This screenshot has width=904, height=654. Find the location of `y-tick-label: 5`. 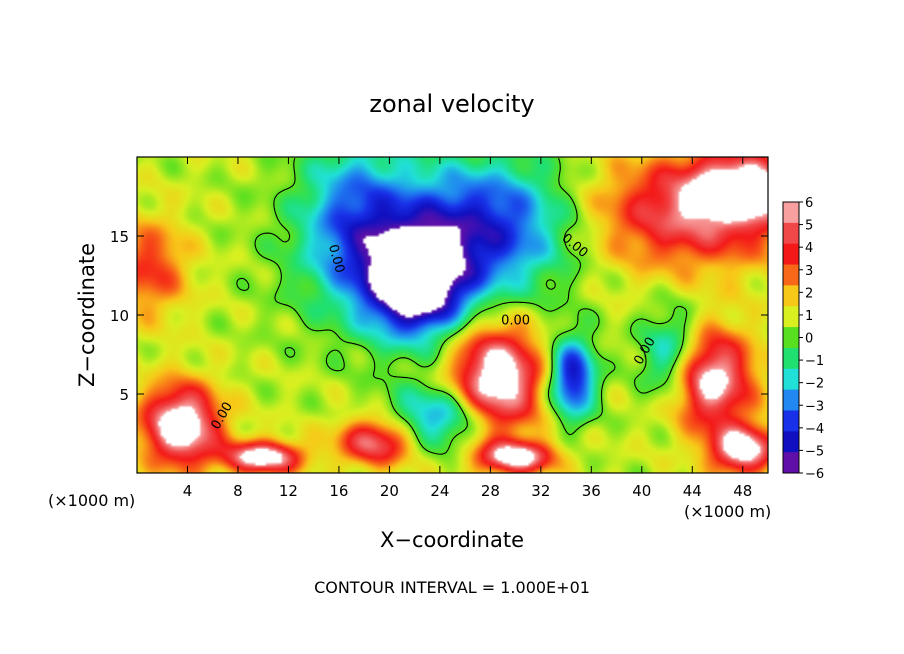

y-tick-label: 5 is located at coordinates (124, 395).